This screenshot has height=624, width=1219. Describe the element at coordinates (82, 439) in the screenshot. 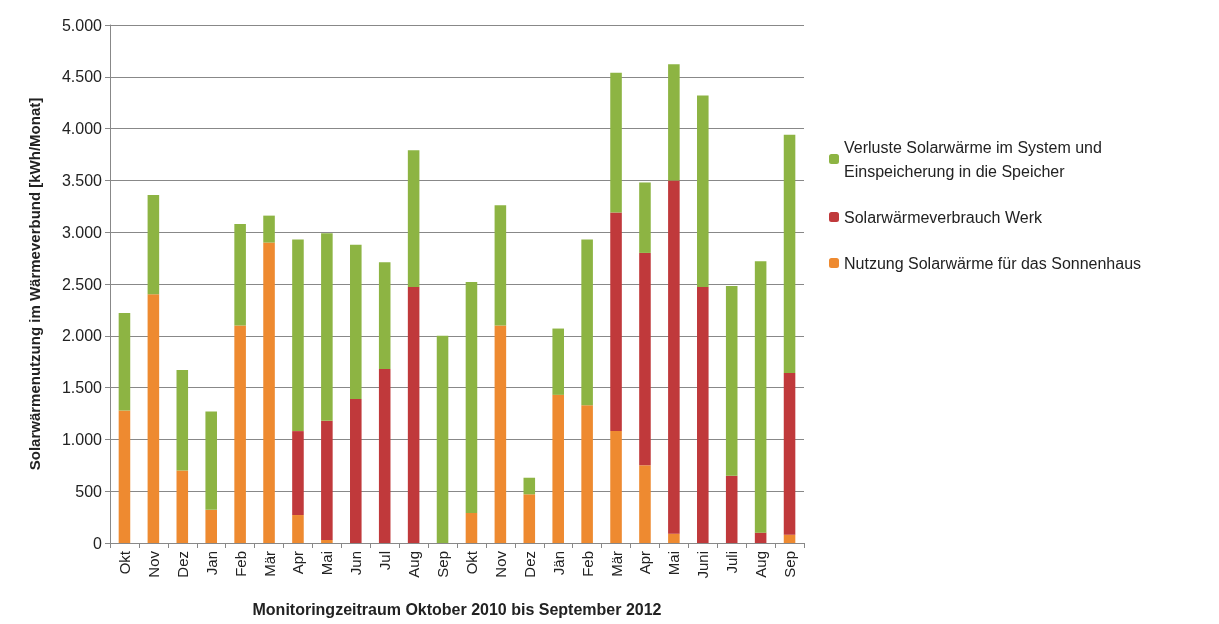

I see `y-tick-label: 1.000` at that location.